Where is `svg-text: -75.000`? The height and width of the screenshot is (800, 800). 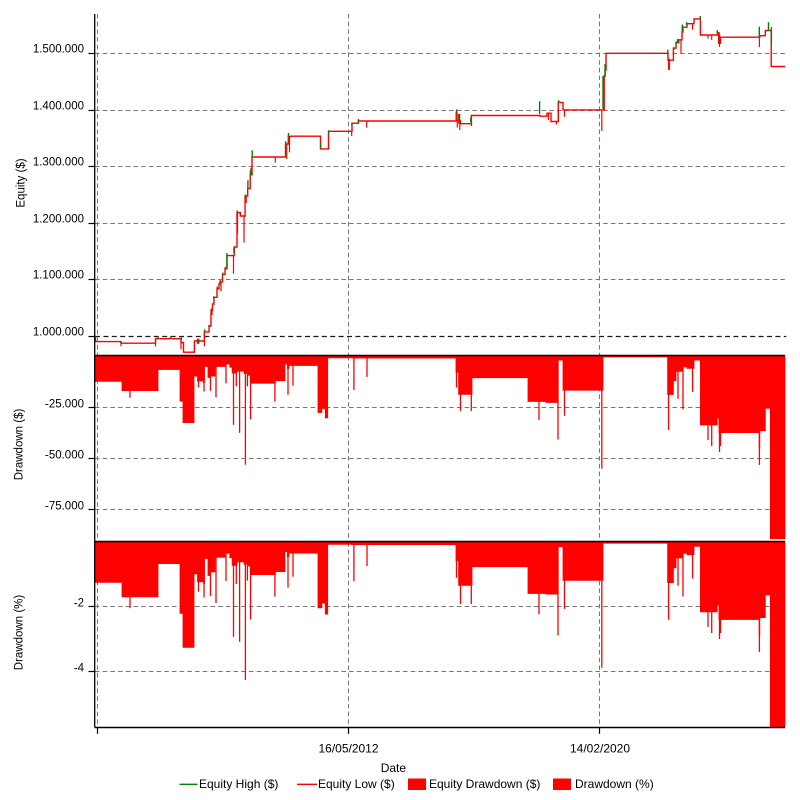
svg-text: -75.000 is located at coordinates (64, 507).